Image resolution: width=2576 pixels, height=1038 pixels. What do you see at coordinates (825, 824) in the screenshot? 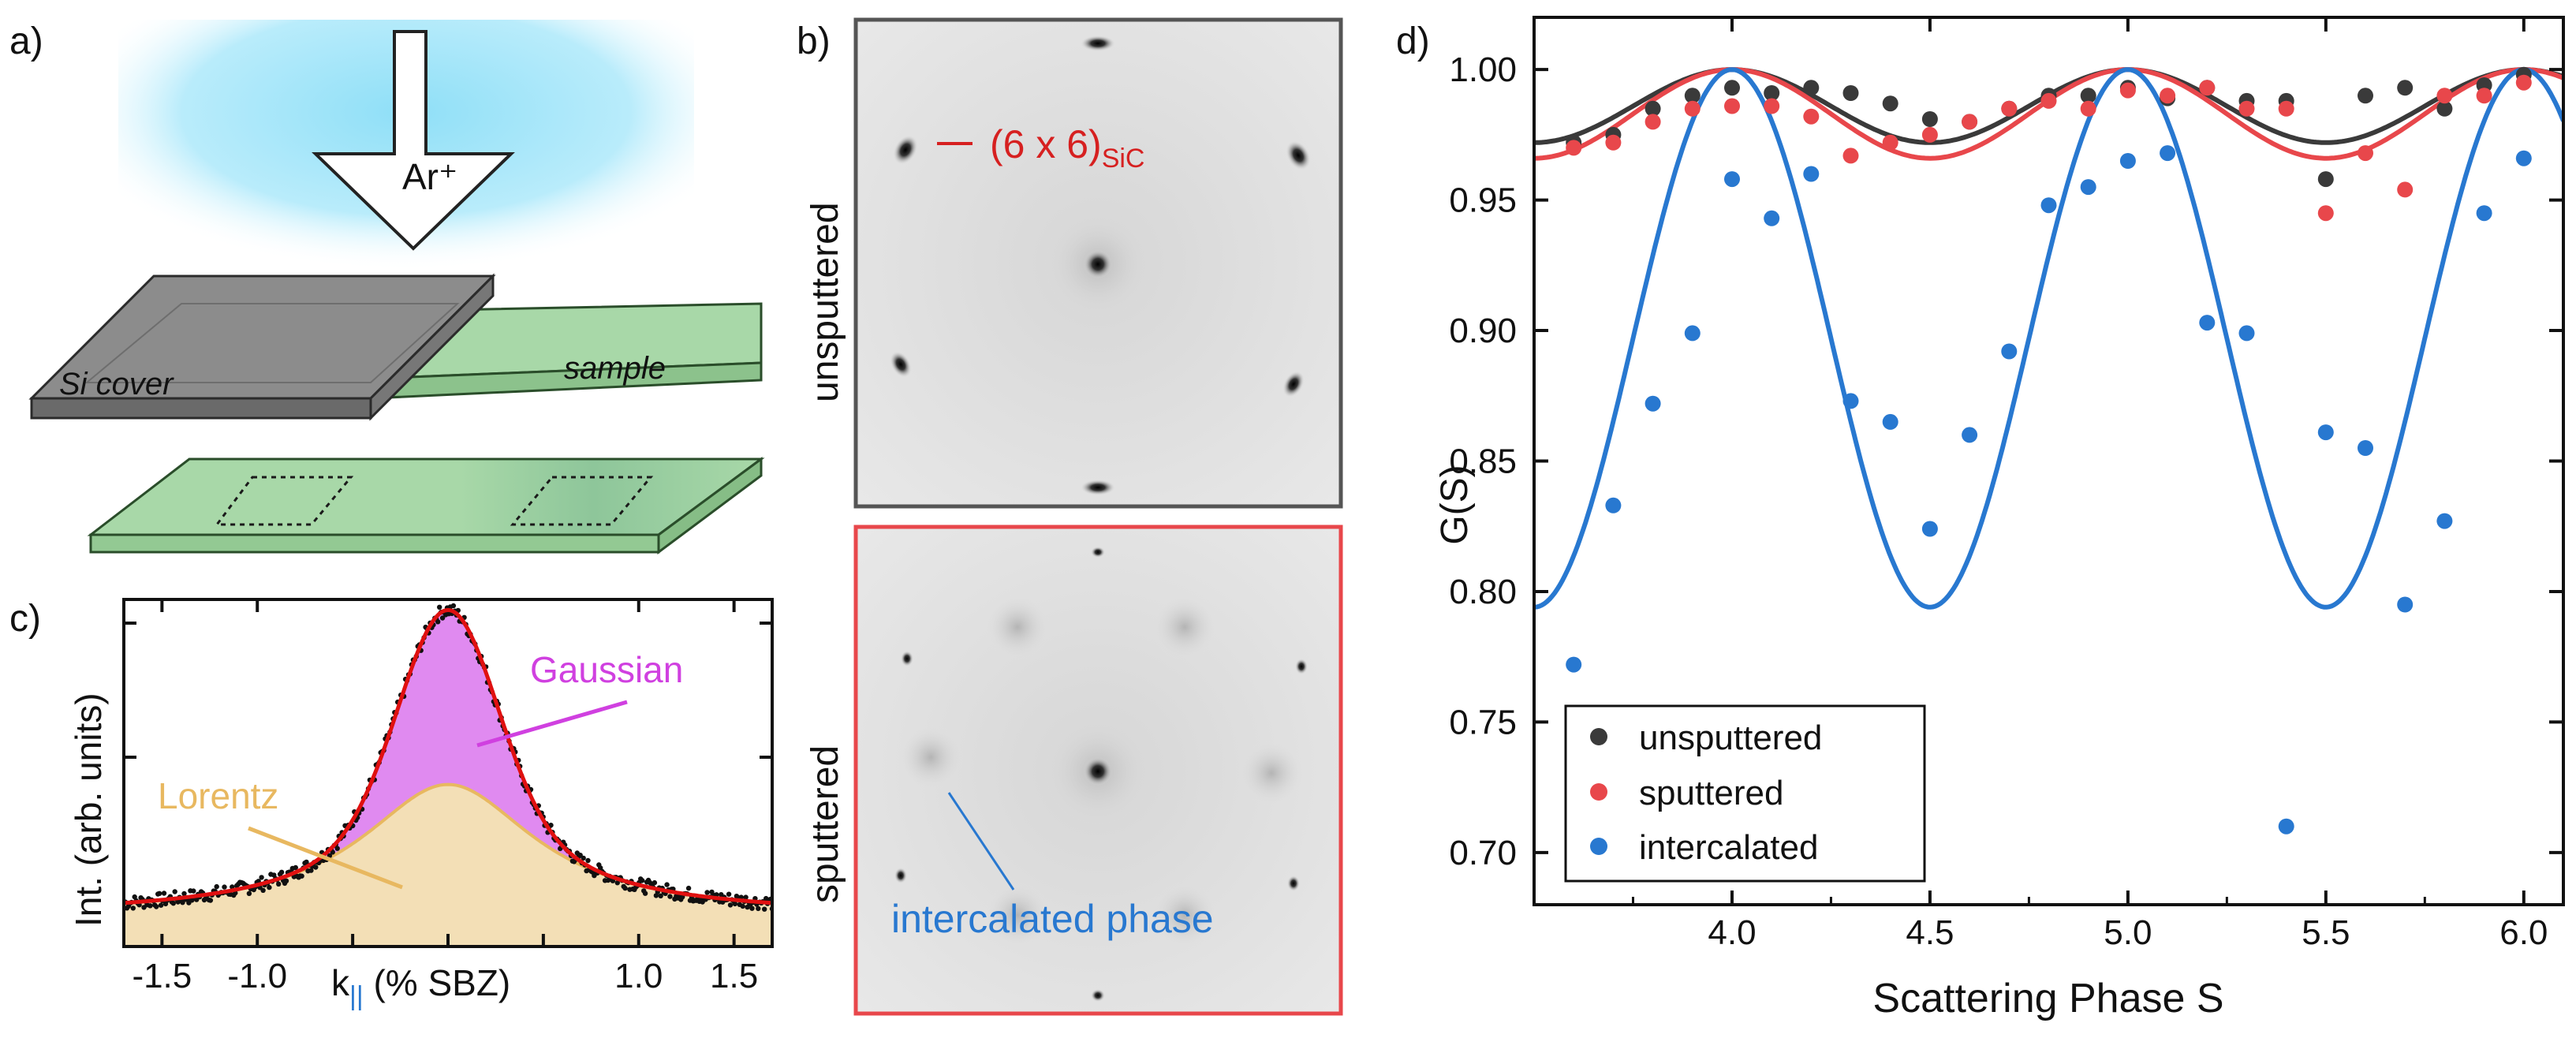
I see `sputtered-side-label: sputtered` at bounding box center [825, 824].